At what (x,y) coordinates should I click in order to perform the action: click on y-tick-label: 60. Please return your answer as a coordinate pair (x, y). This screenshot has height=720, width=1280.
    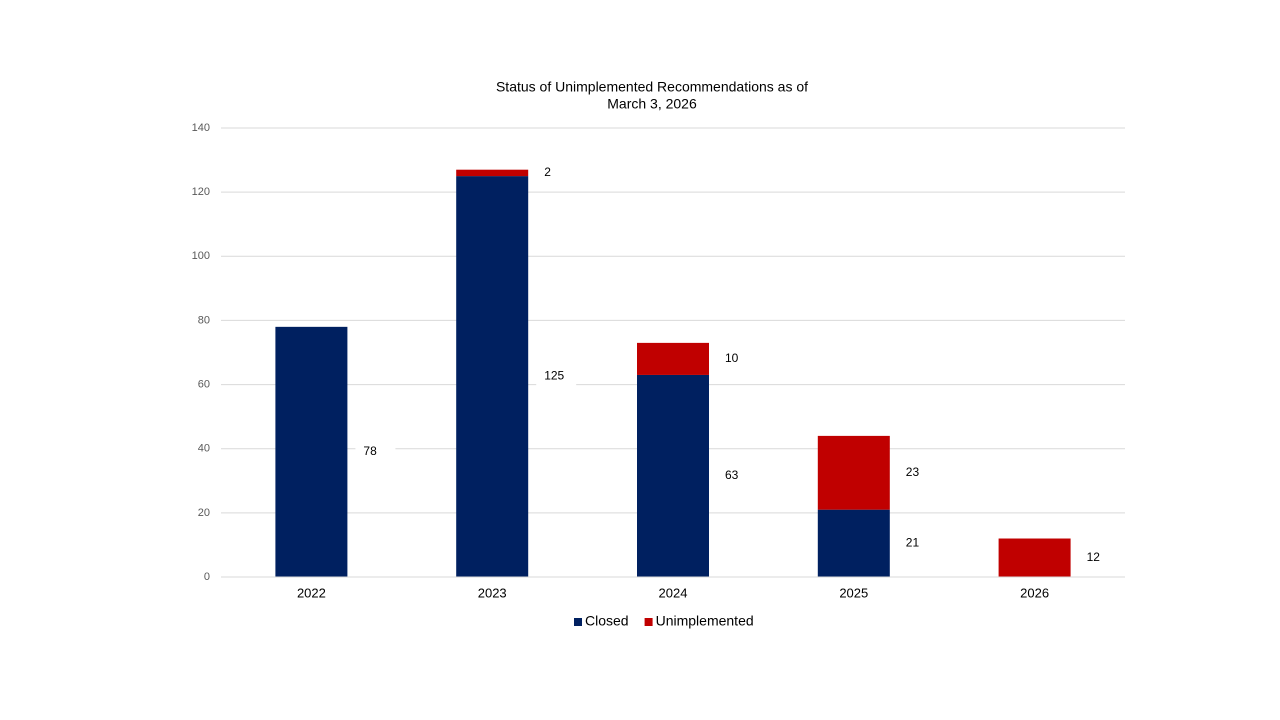
    Looking at the image, I should click on (204, 384).